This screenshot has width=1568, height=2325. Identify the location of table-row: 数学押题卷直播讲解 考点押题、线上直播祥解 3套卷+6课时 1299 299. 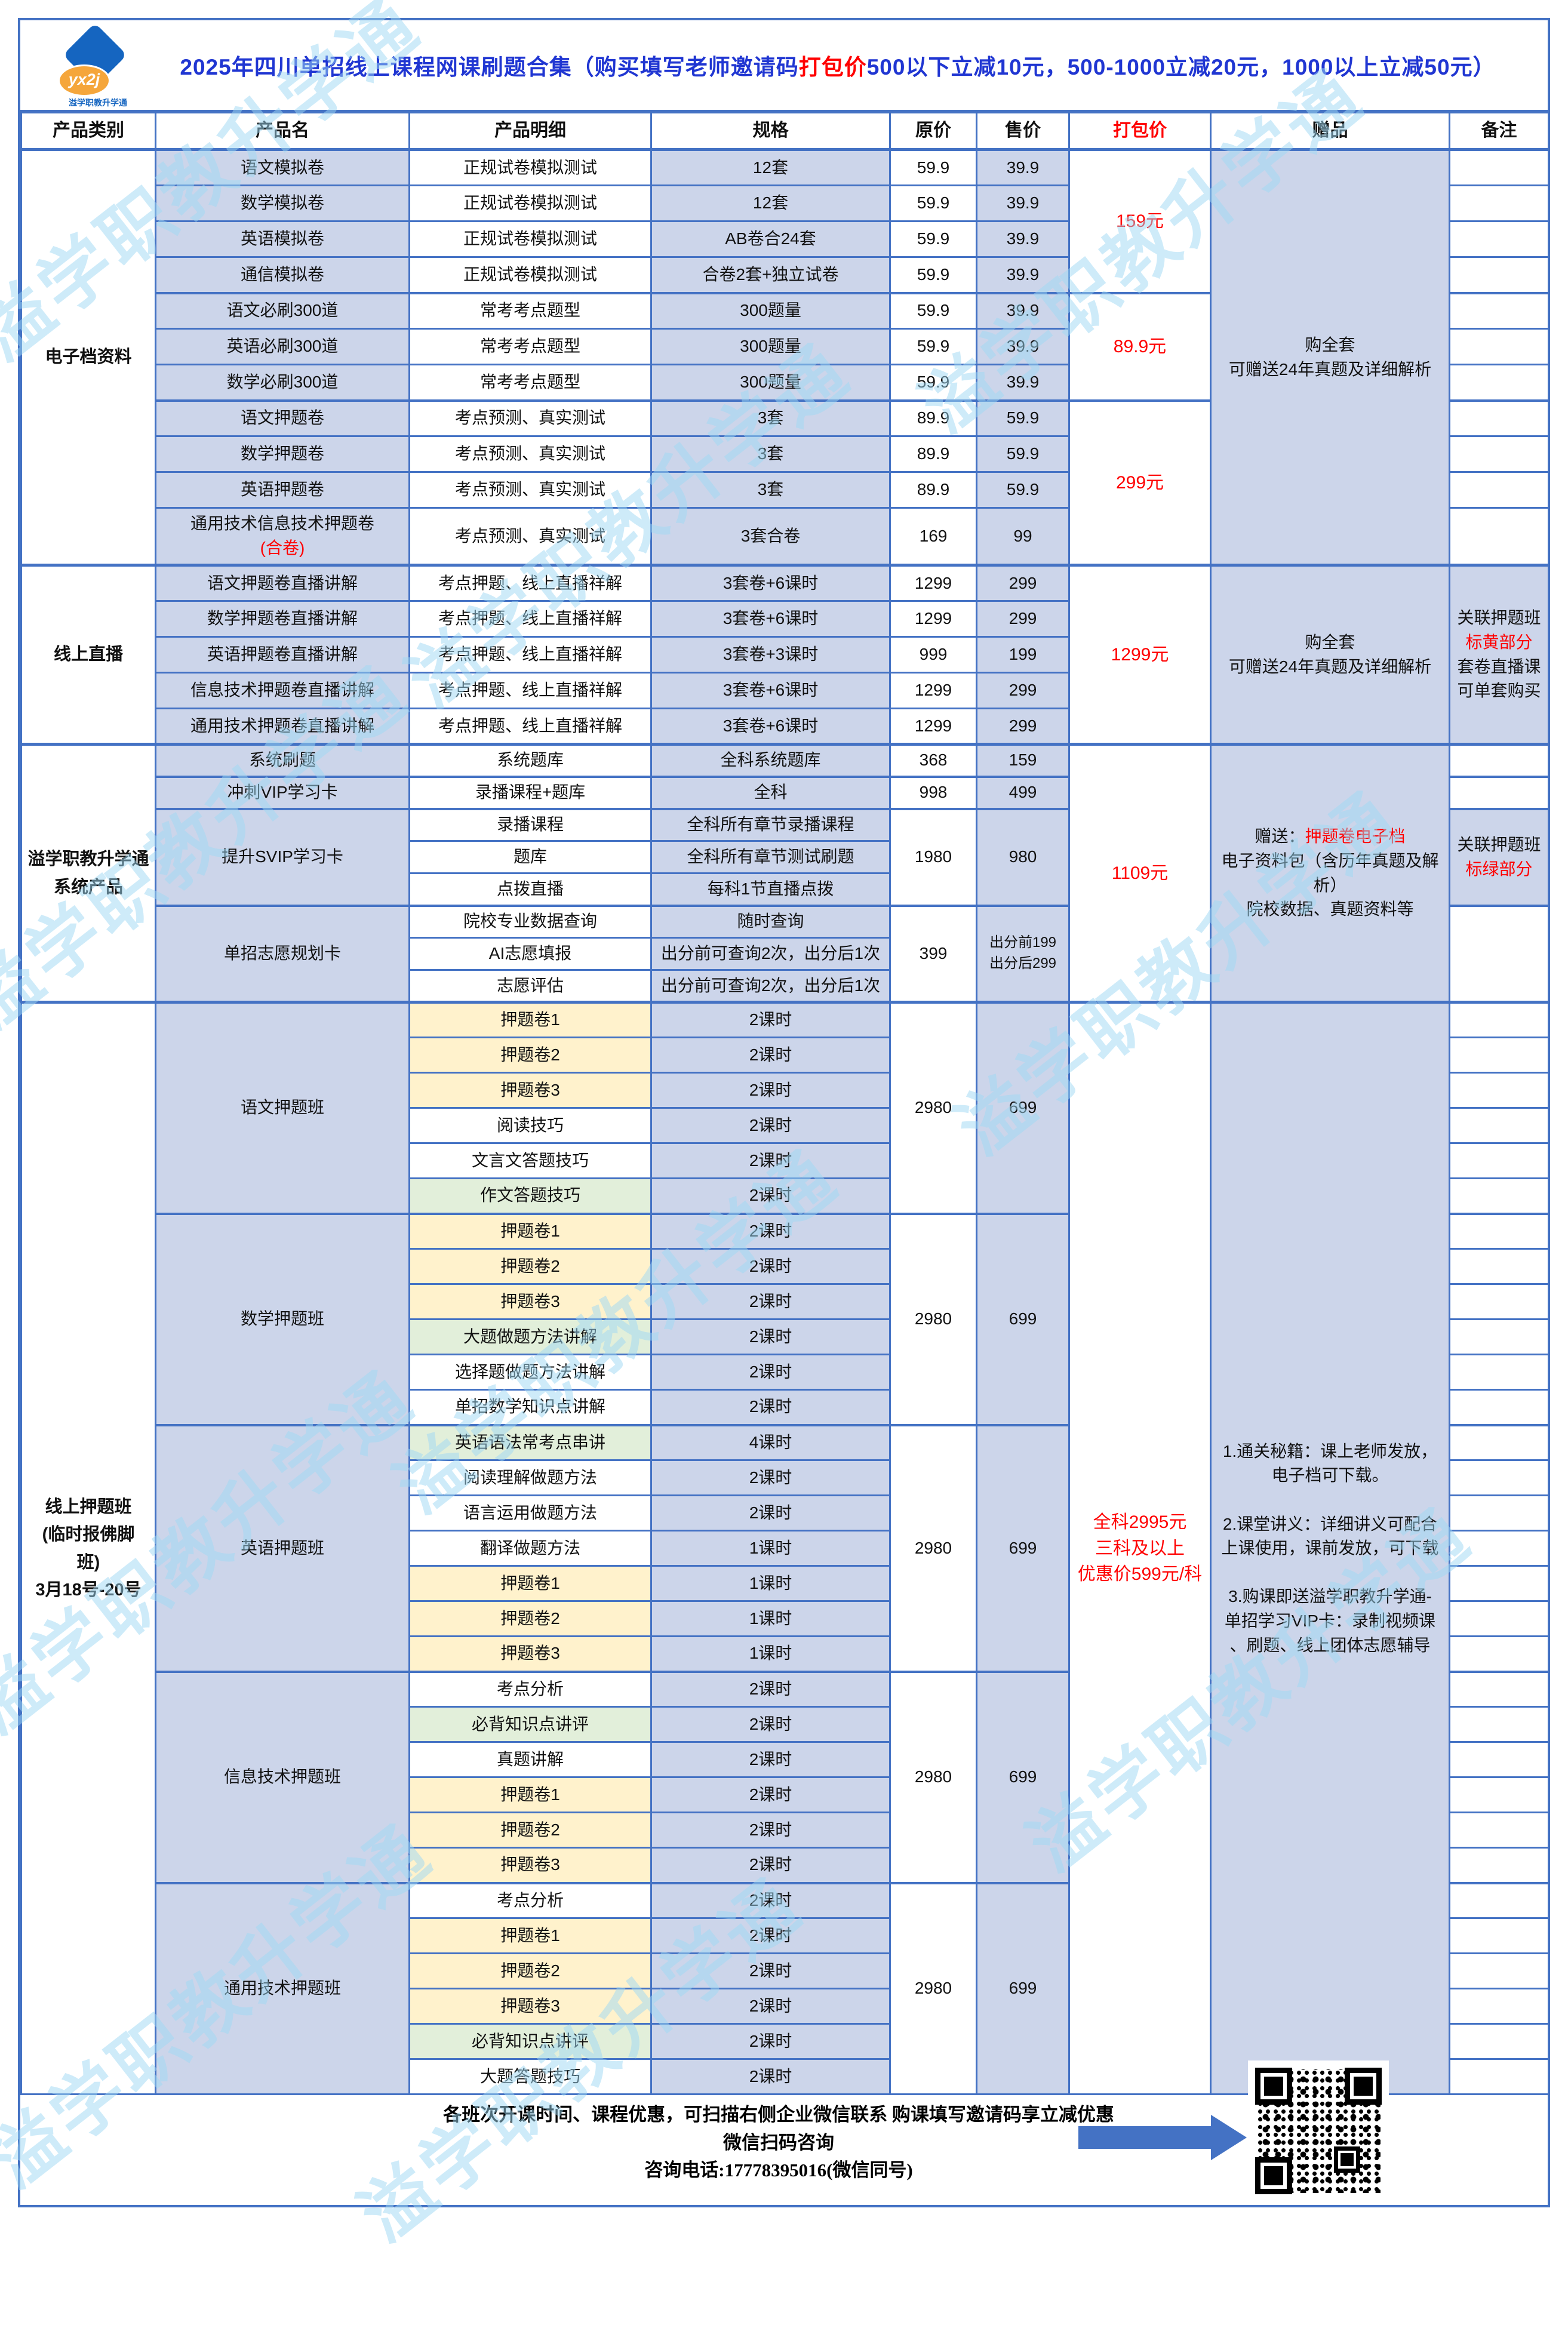
(785, 619).